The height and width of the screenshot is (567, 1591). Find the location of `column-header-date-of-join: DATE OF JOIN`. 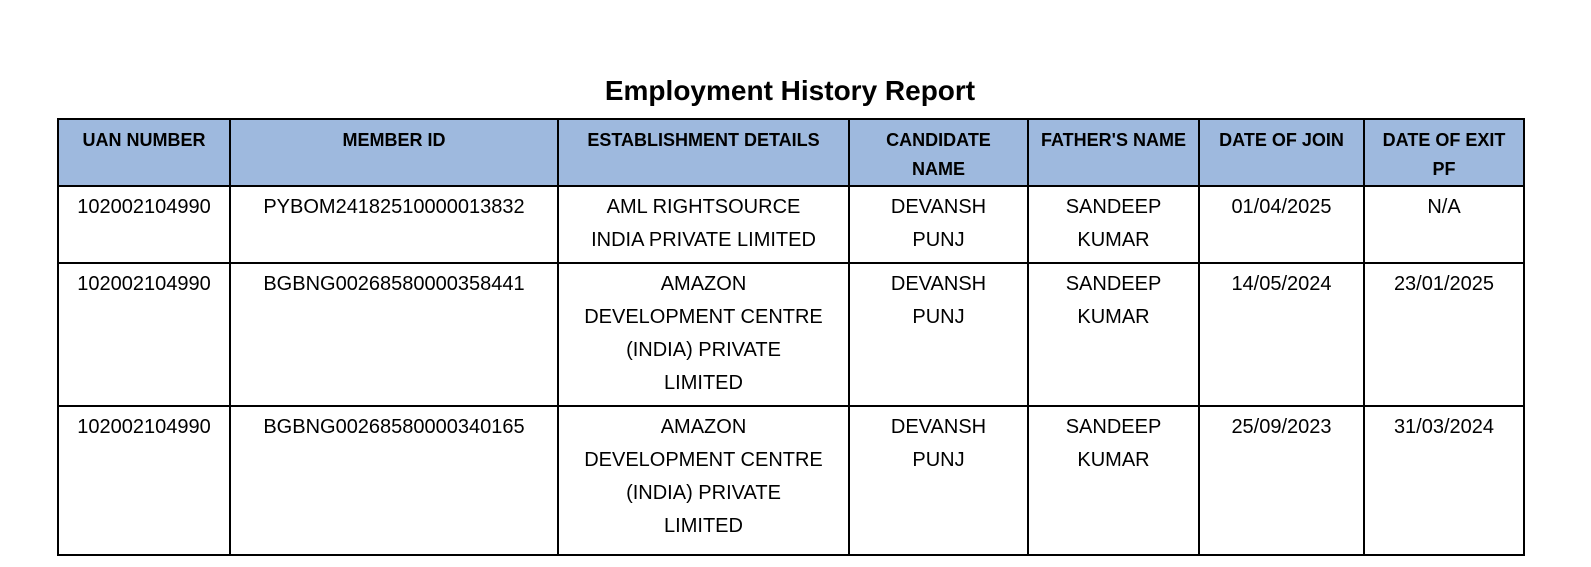

column-header-date-of-join: DATE OF JOIN is located at coordinates (1281, 152).